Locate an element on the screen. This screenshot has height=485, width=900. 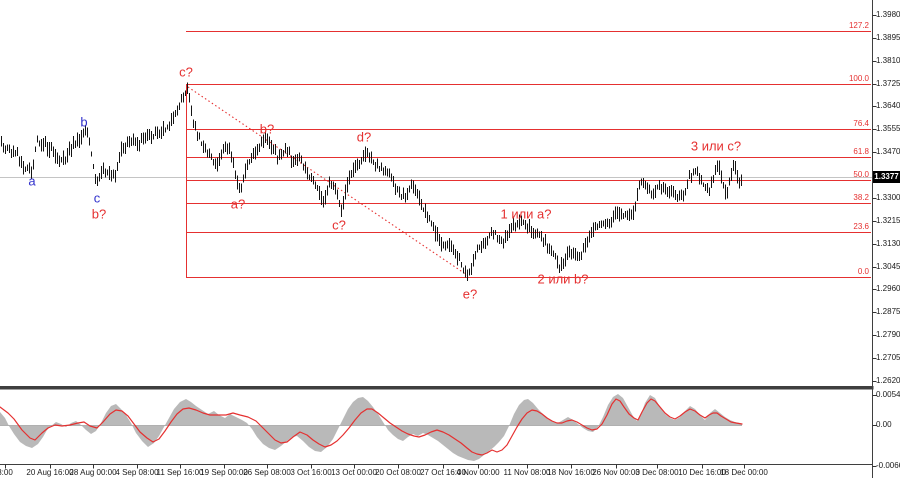
date-axis-label: 3 Oct 16:00 is located at coordinates (311, 472).